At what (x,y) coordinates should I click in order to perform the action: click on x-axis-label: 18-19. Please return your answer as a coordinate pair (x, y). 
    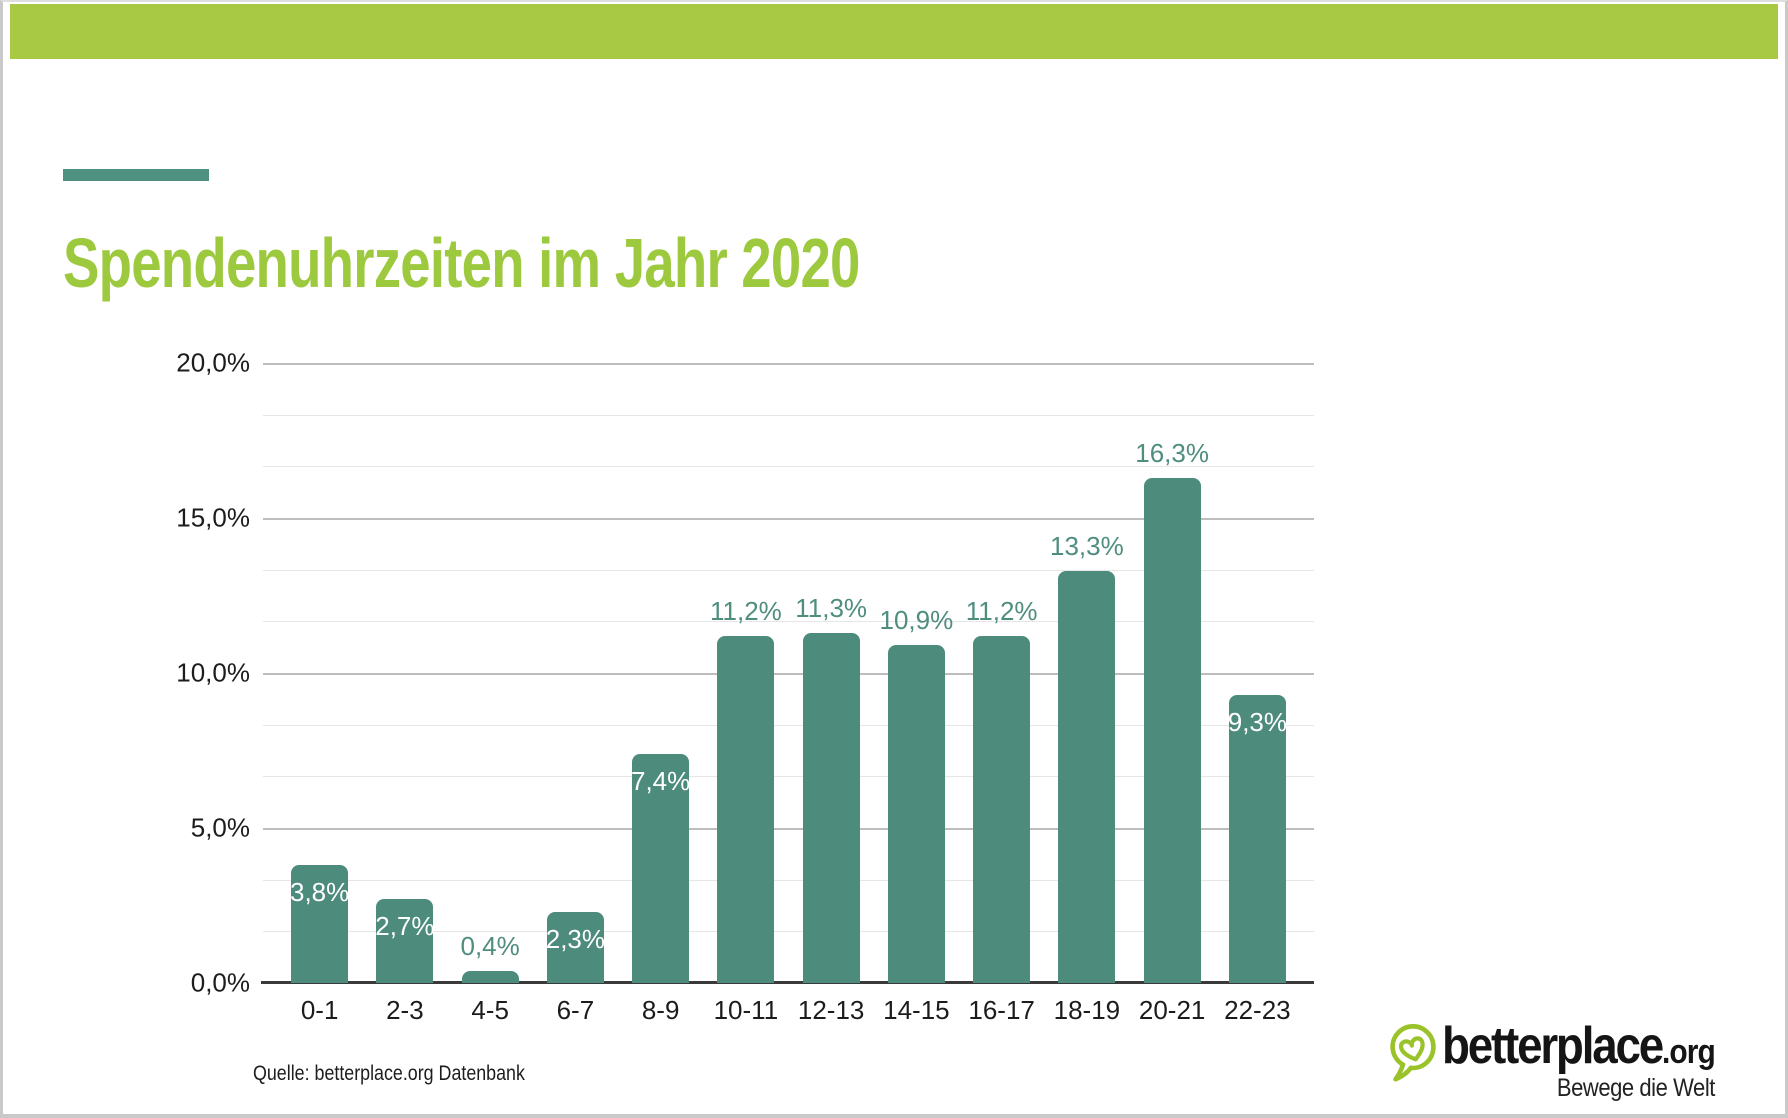
    Looking at the image, I should click on (1087, 1010).